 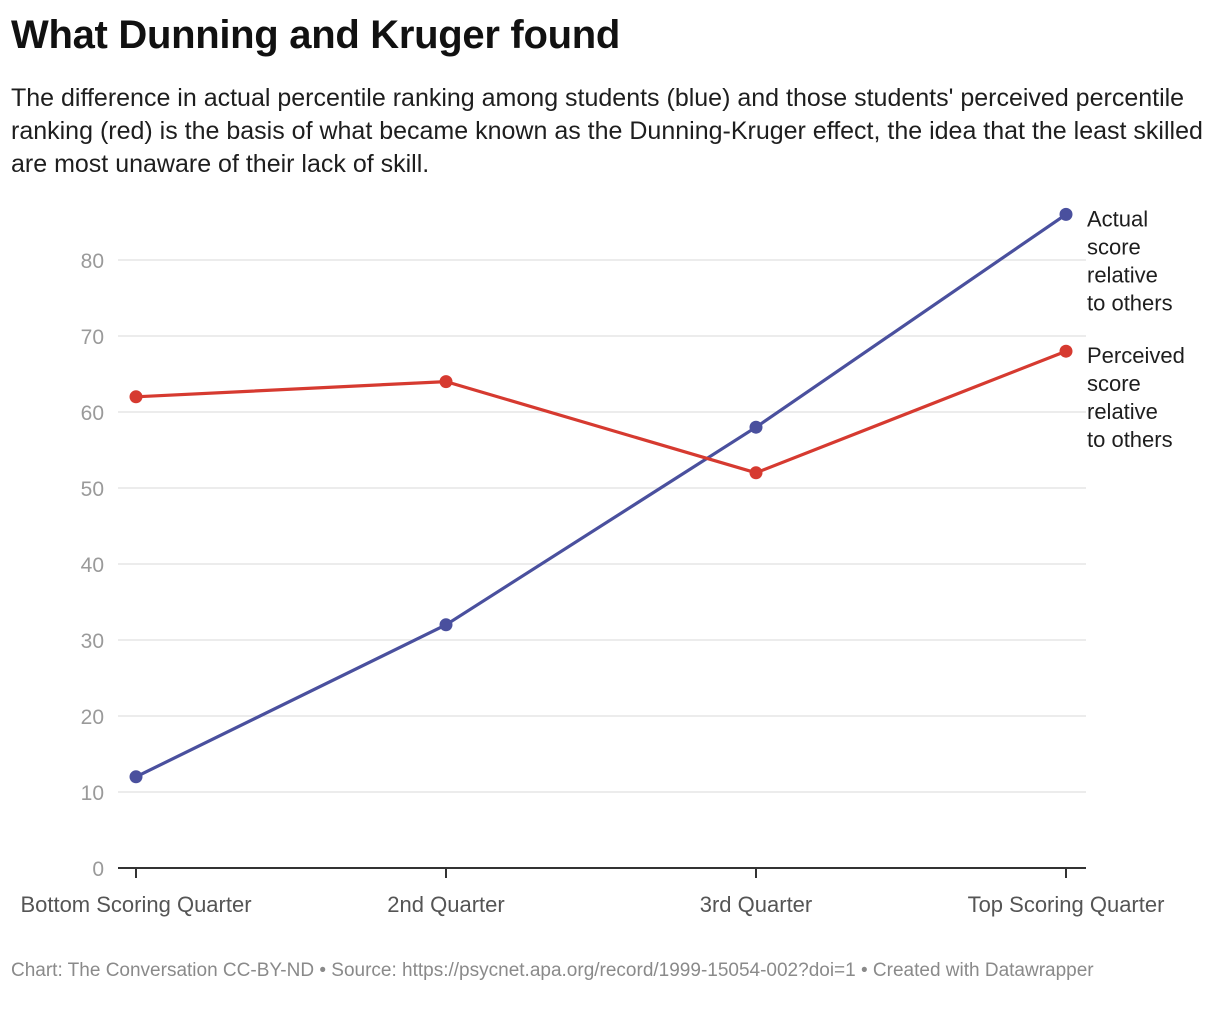 I want to click on y-tick-label-70: 70, so click(x=92, y=337).